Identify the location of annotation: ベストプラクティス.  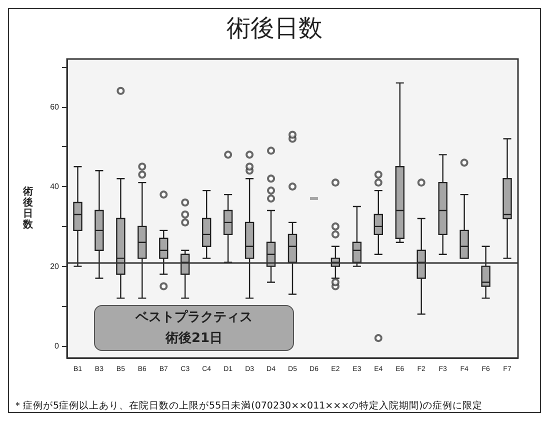
(194, 318).